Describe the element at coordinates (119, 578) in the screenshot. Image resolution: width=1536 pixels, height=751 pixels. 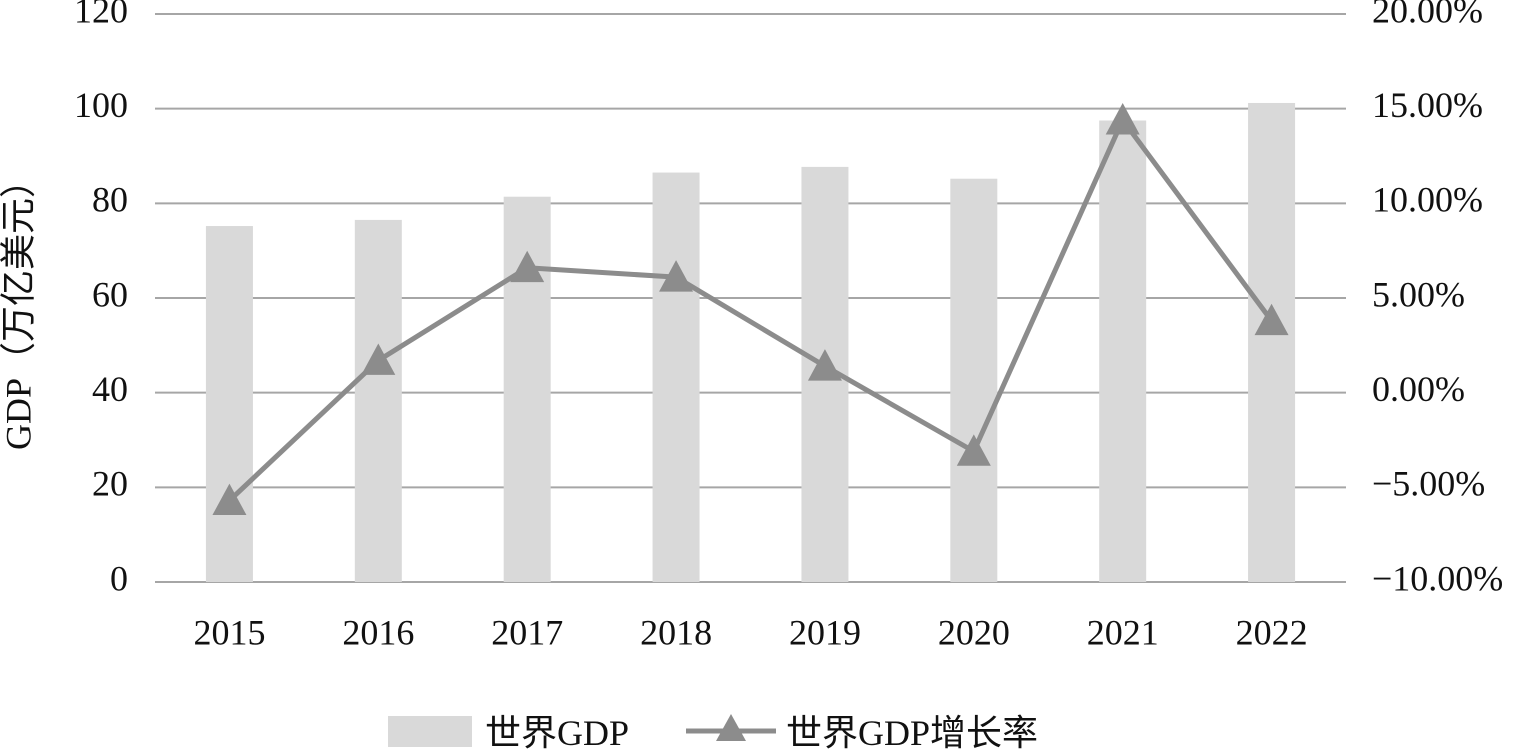
I see `y-tick-label: 0` at that location.